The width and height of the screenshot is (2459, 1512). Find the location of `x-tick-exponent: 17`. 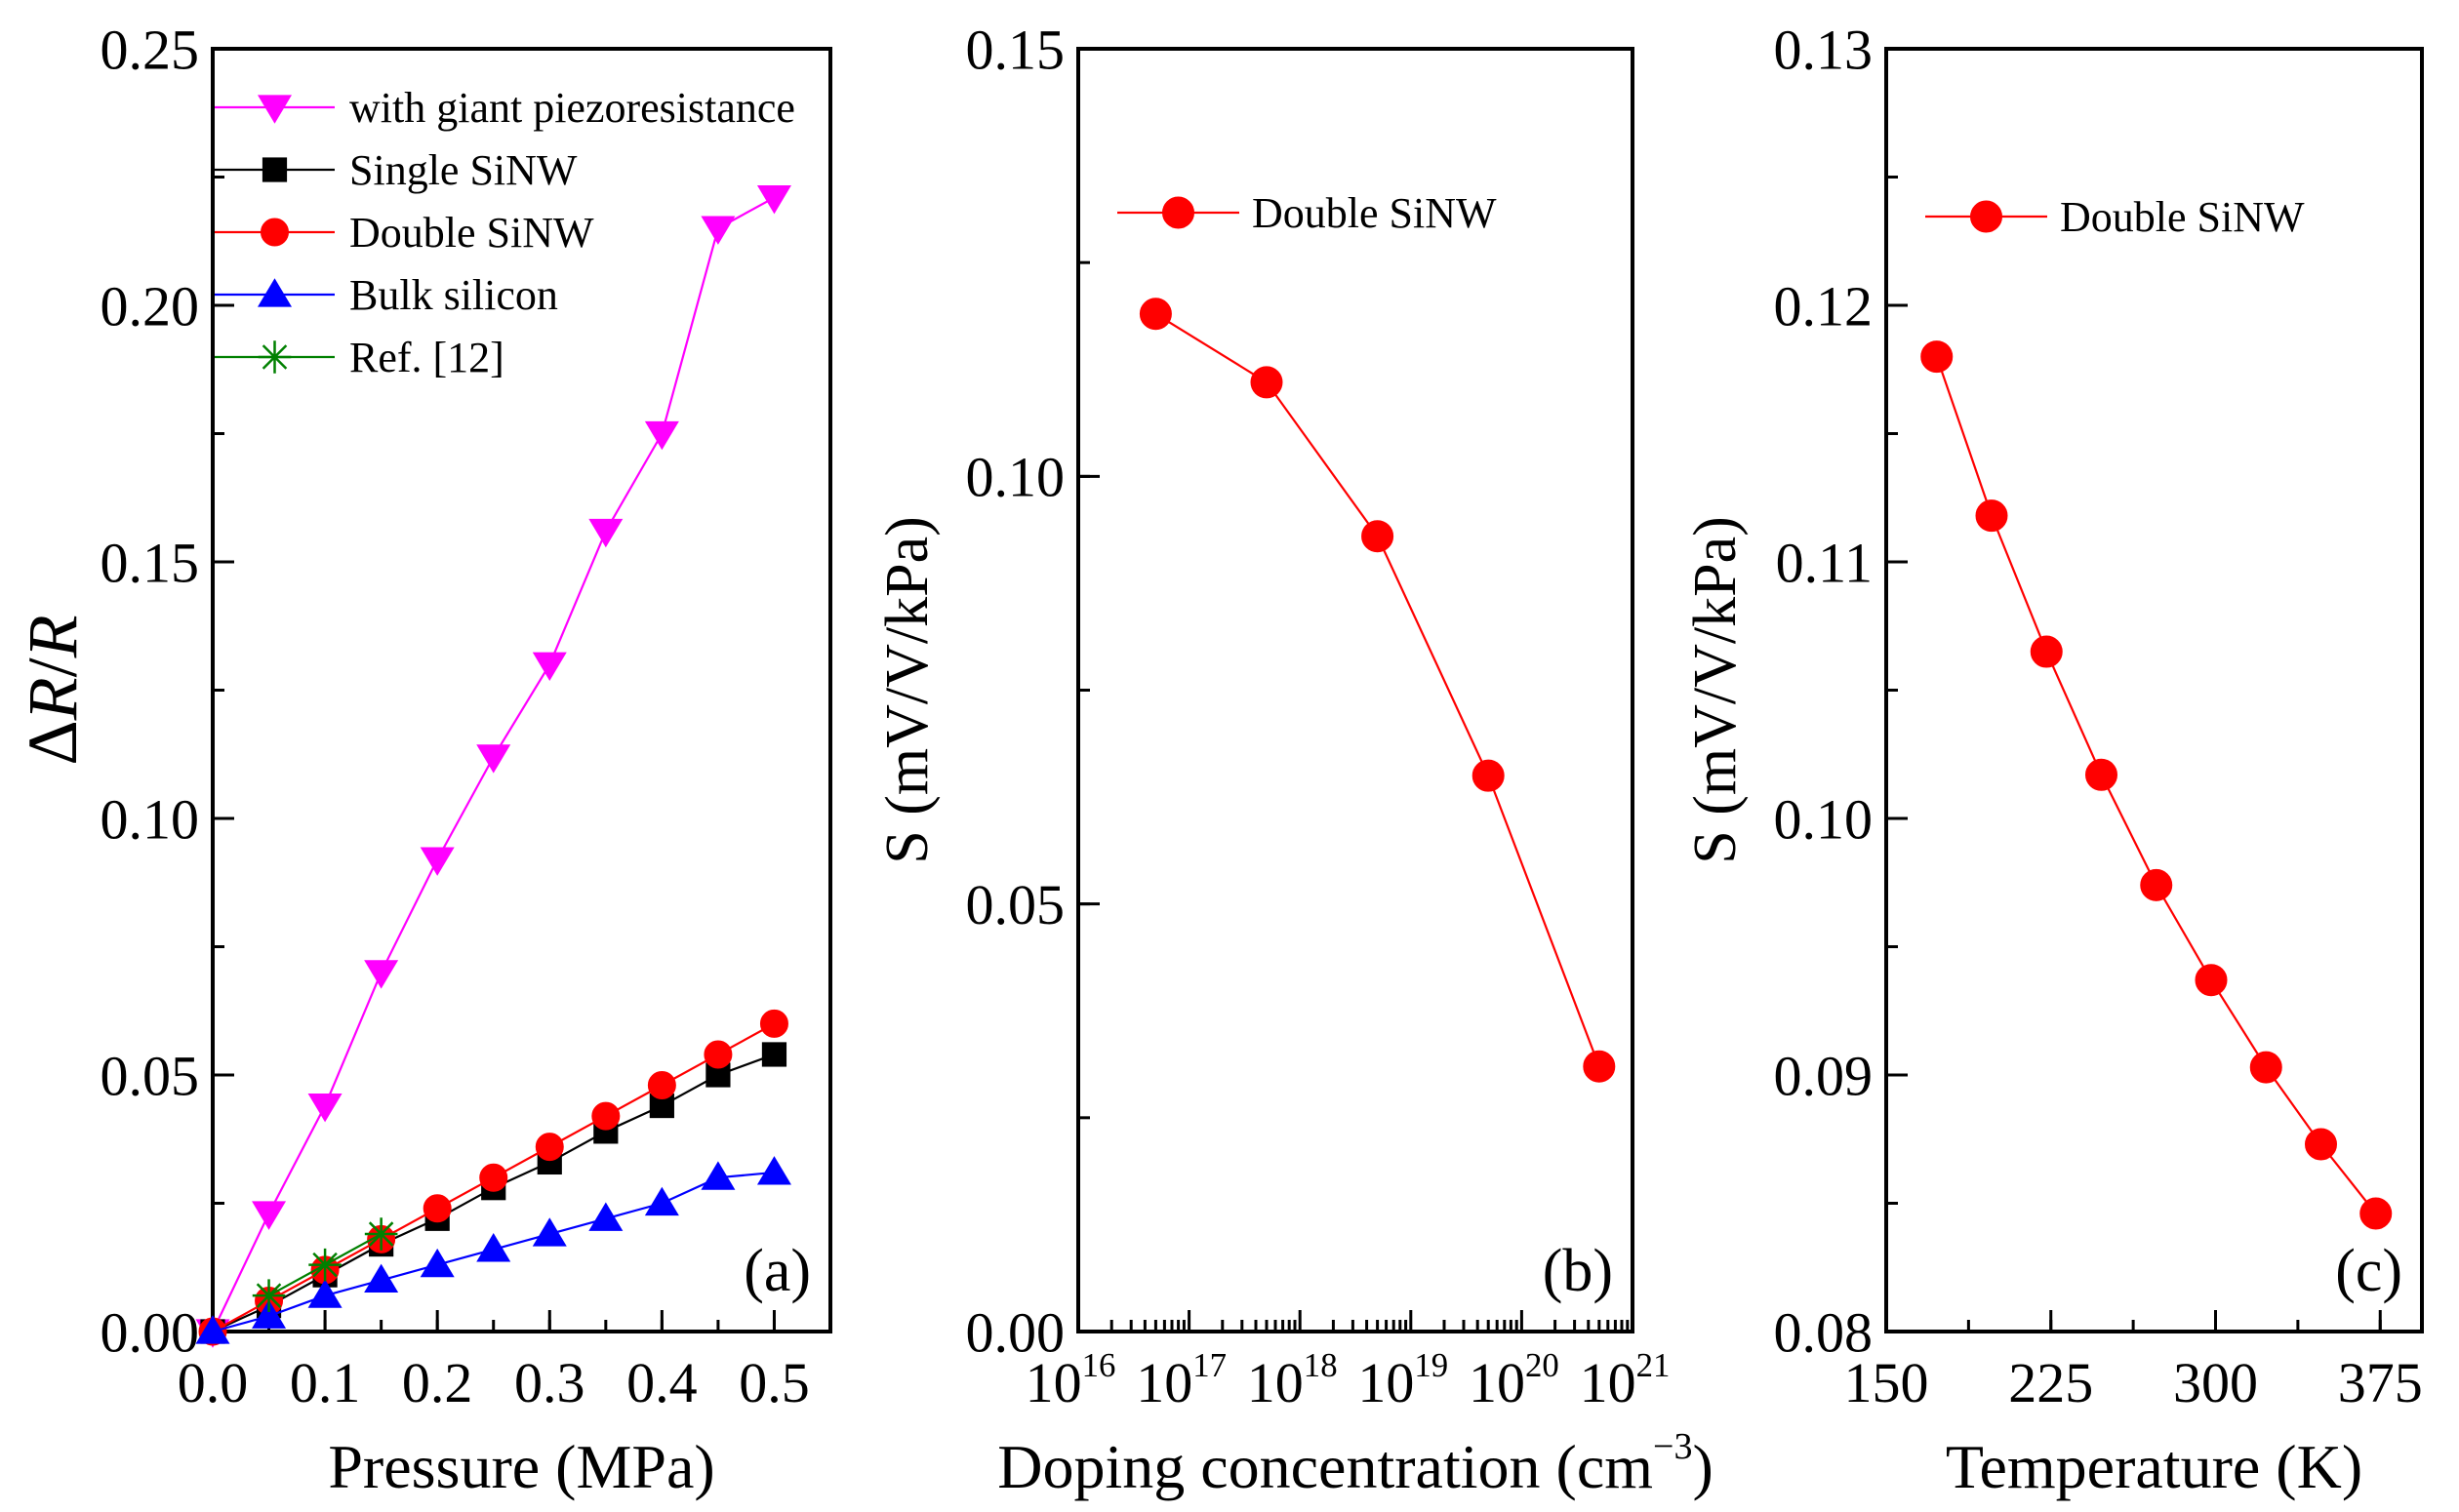

x-tick-exponent: 17 is located at coordinates (1209, 1365).